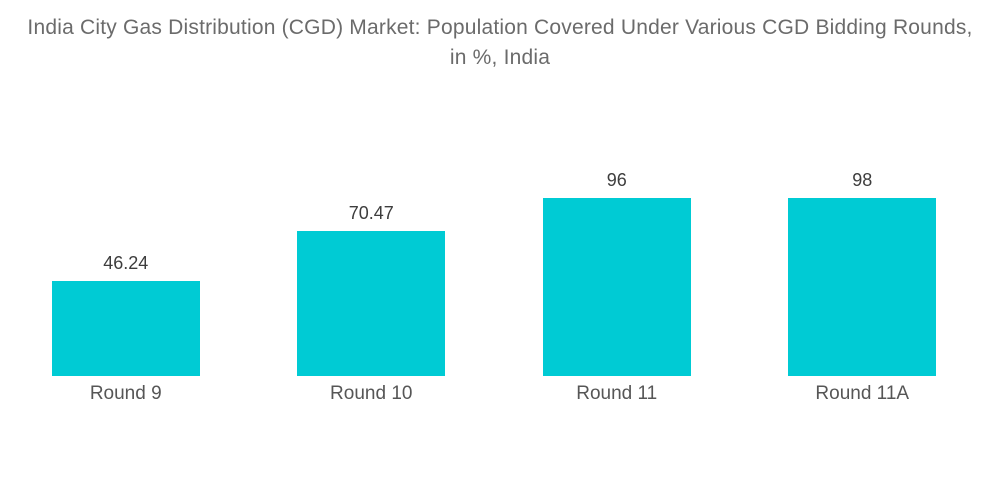  I want to click on bar-slot: 96, so click(617, 273).